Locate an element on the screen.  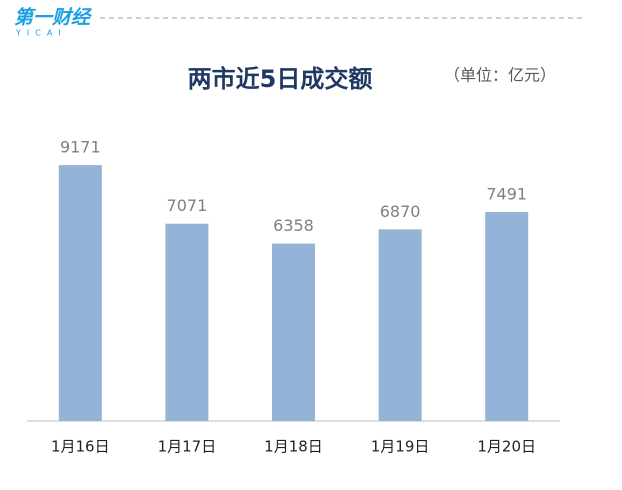
logo: 第一财经 is located at coordinates (53, 18).